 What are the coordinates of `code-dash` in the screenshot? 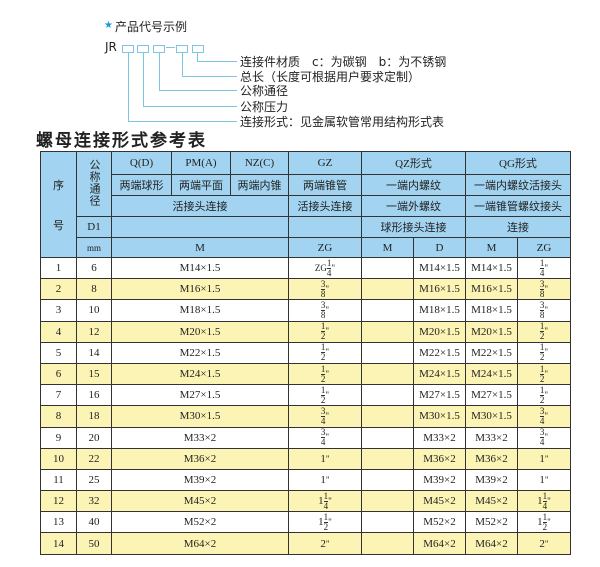 It's located at (170, 47).